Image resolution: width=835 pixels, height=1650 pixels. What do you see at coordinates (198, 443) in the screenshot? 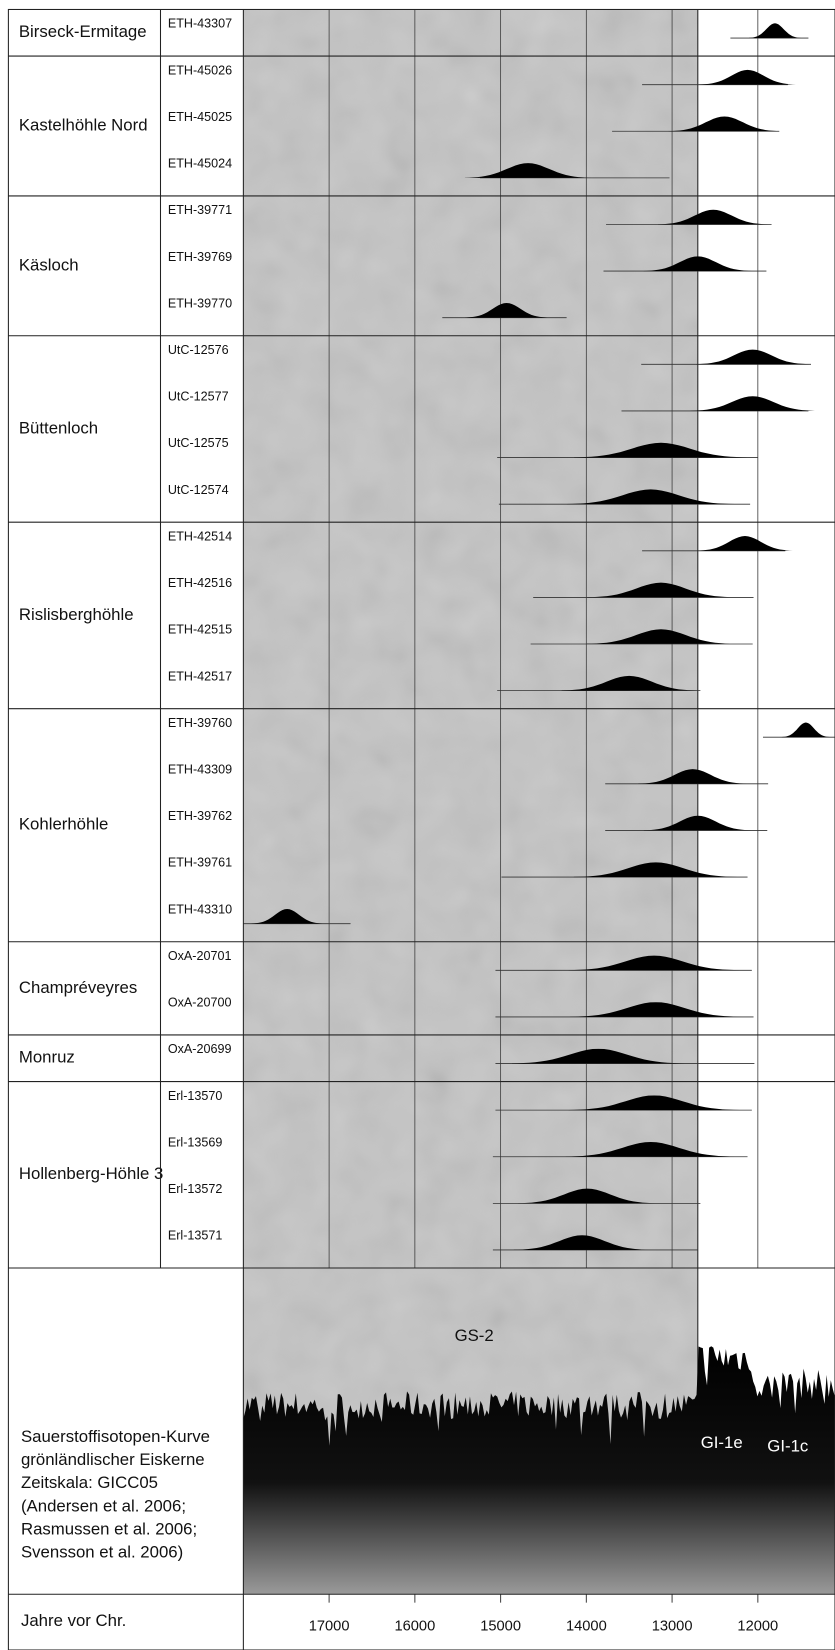
I see `sample-label: UtC-12575` at bounding box center [198, 443].